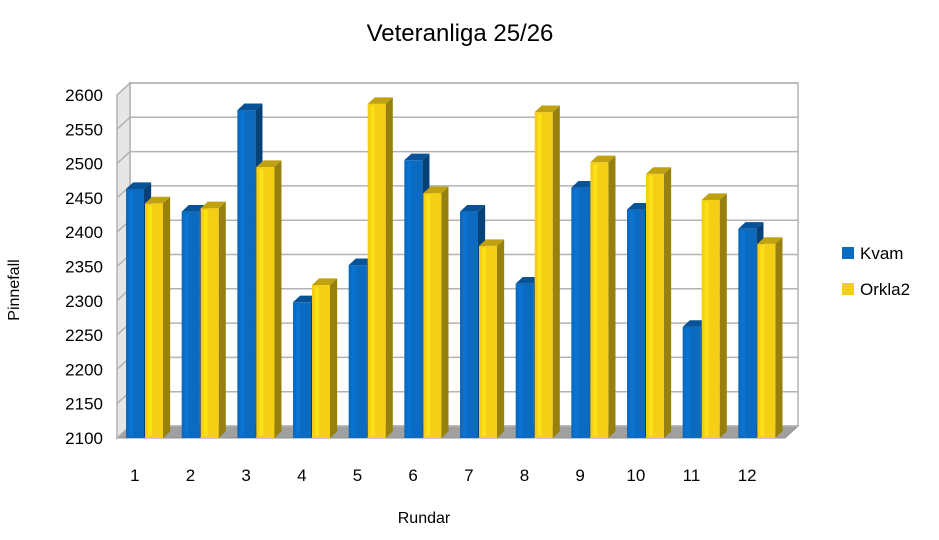 Image resolution: width=939 pixels, height=540 pixels. I want to click on y-tick-label: 2150, so click(84, 404).